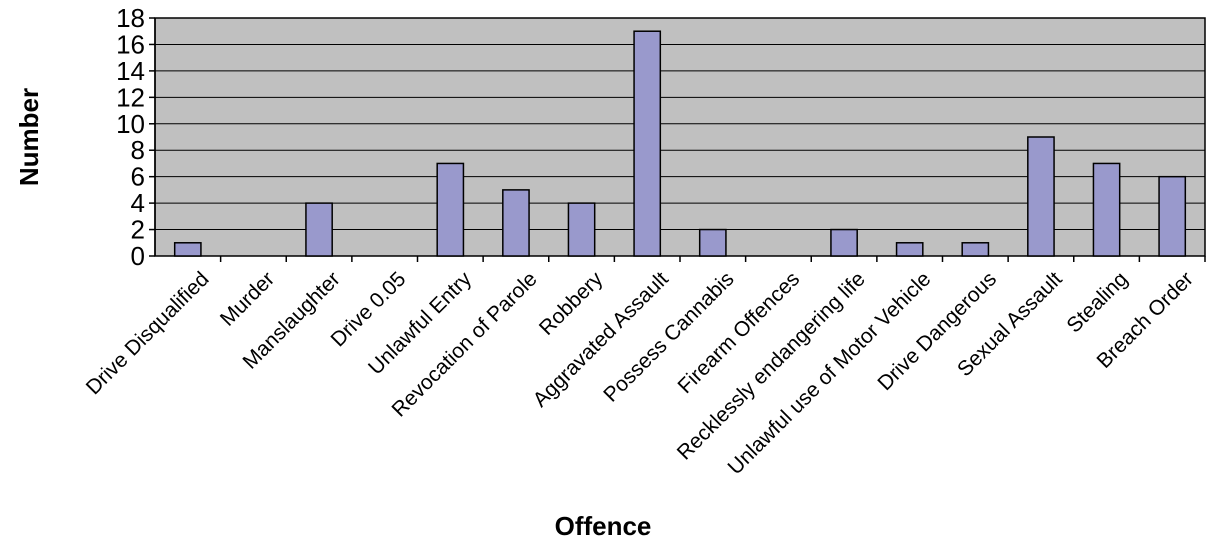  What do you see at coordinates (148, 333) in the screenshot?
I see `x-tick-label: Drive Disqualified` at bounding box center [148, 333].